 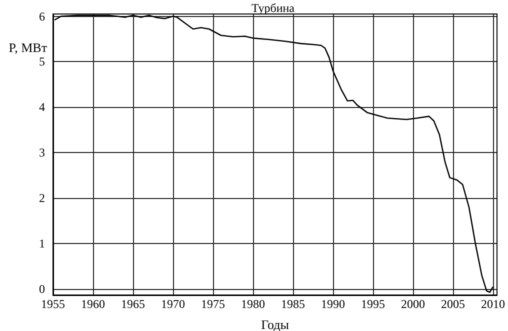 I want to click on x-tick-label: 1980, so click(x=253, y=304).